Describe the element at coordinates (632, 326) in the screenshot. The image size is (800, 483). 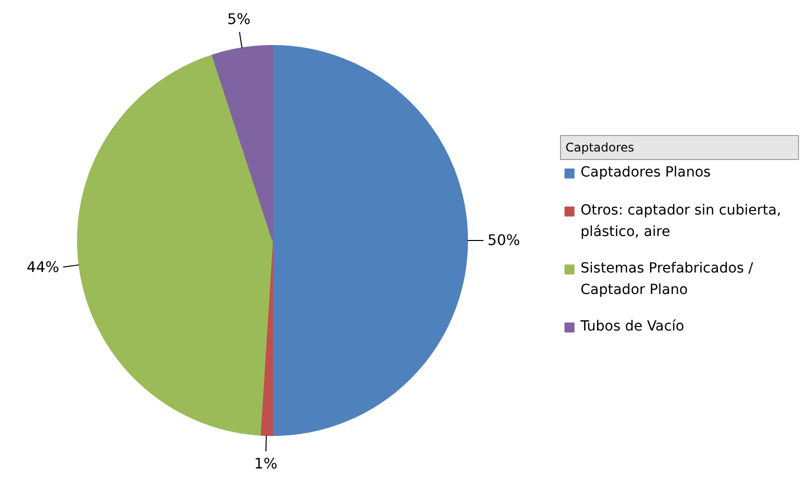
I see `legend-label: Tubos de Vacío` at that location.